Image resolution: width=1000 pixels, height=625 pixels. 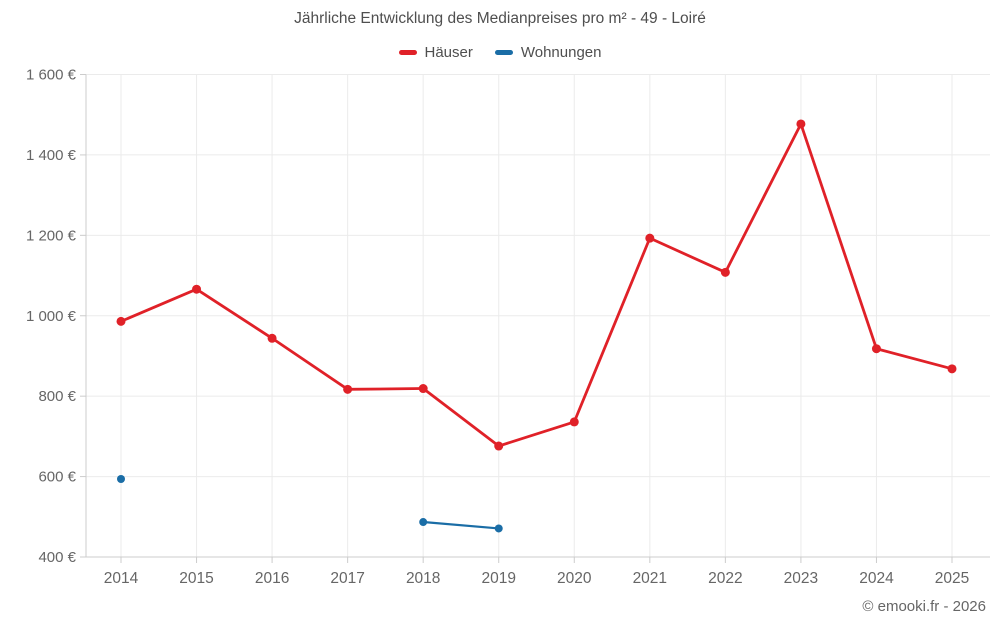 I want to click on x-tick-label: 2016, so click(x=272, y=578).